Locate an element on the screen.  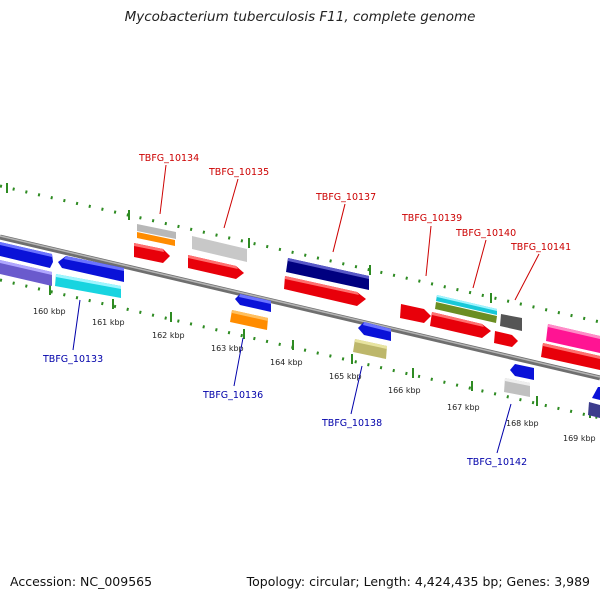
ruler-label: 166 kbp is located at coordinates (404, 390).